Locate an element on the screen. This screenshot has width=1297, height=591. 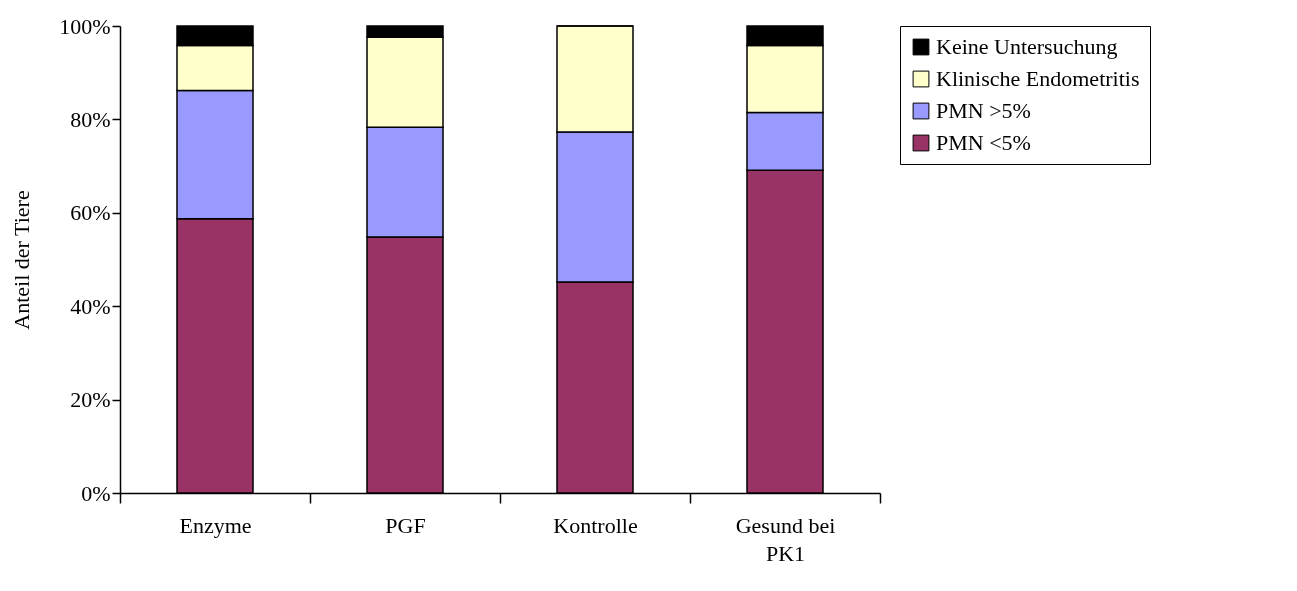
y-axis-title: Anteil der Tiere is located at coordinates (22, 260).